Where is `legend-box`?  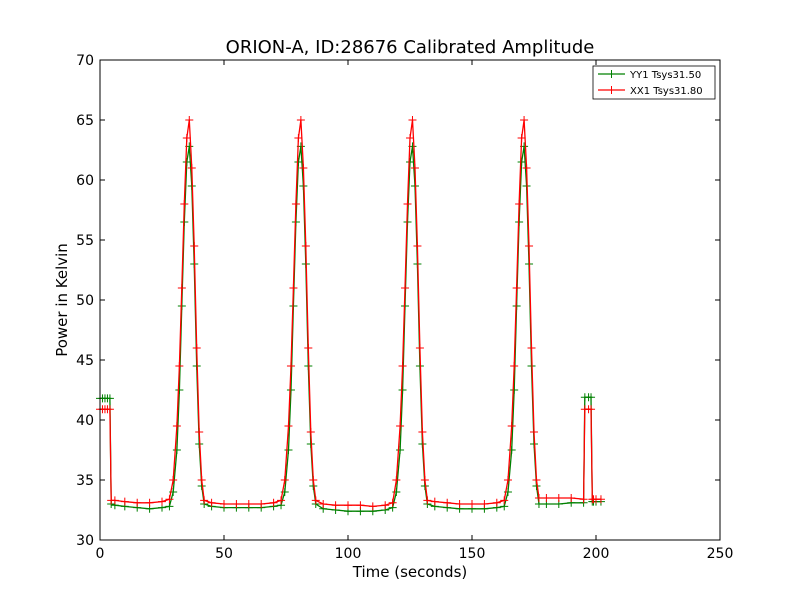 legend-box is located at coordinates (654, 82).